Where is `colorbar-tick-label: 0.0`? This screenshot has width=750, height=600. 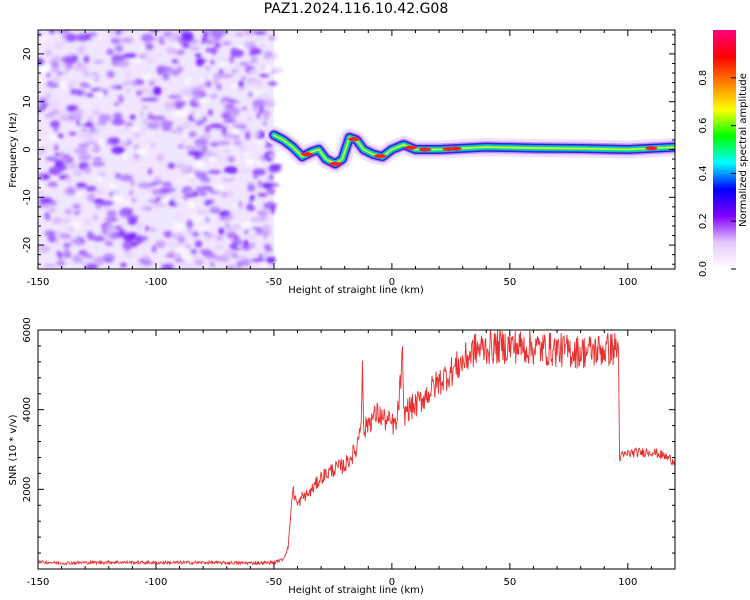 colorbar-tick-label: 0.0 is located at coordinates (703, 269).